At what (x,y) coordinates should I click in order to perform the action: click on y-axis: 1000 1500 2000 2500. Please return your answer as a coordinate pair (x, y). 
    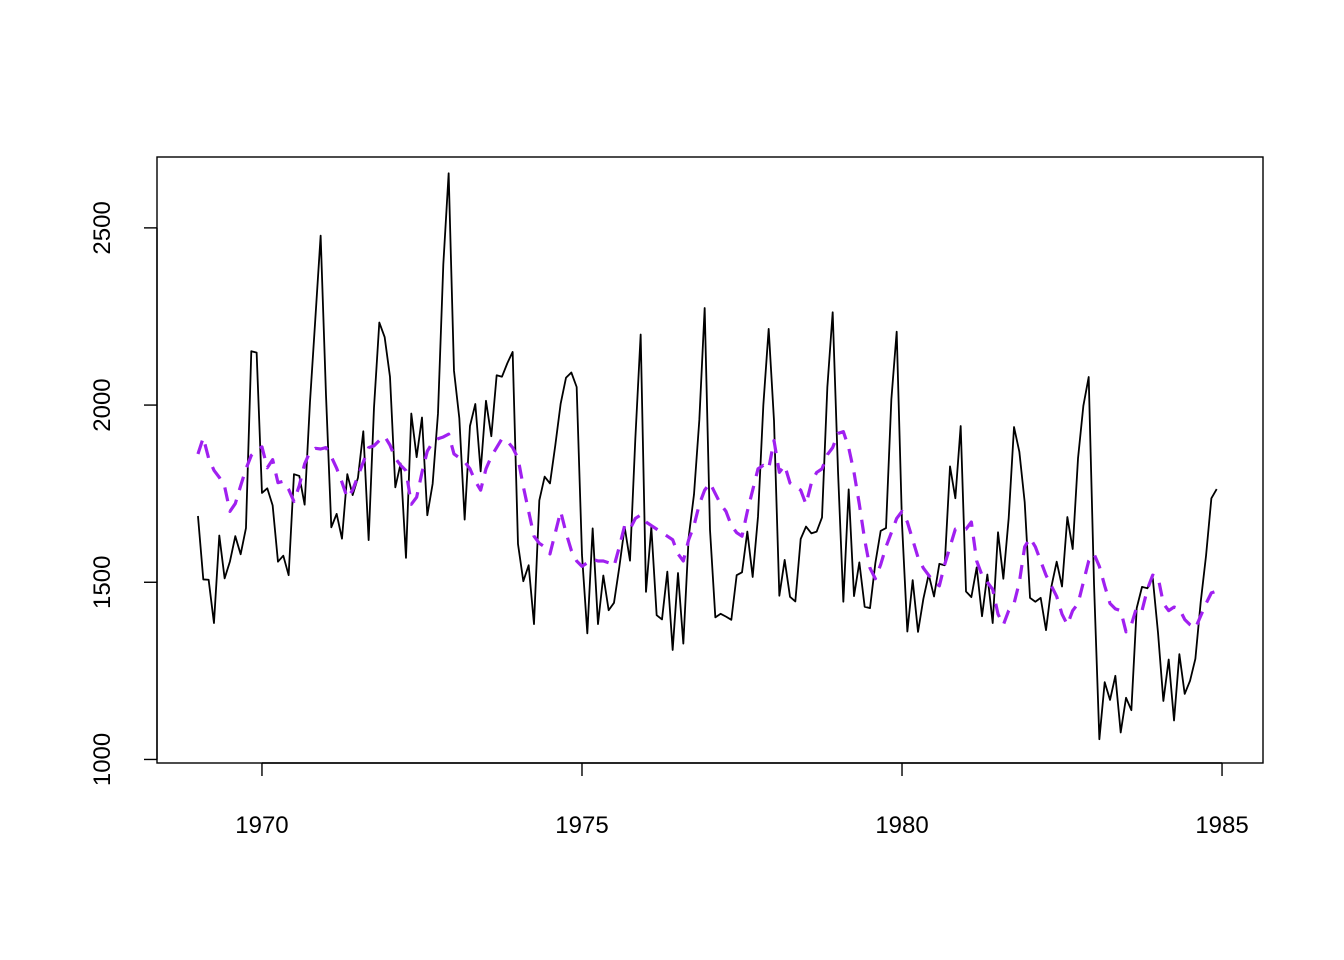
    Looking at the image, I should click on (123, 493).